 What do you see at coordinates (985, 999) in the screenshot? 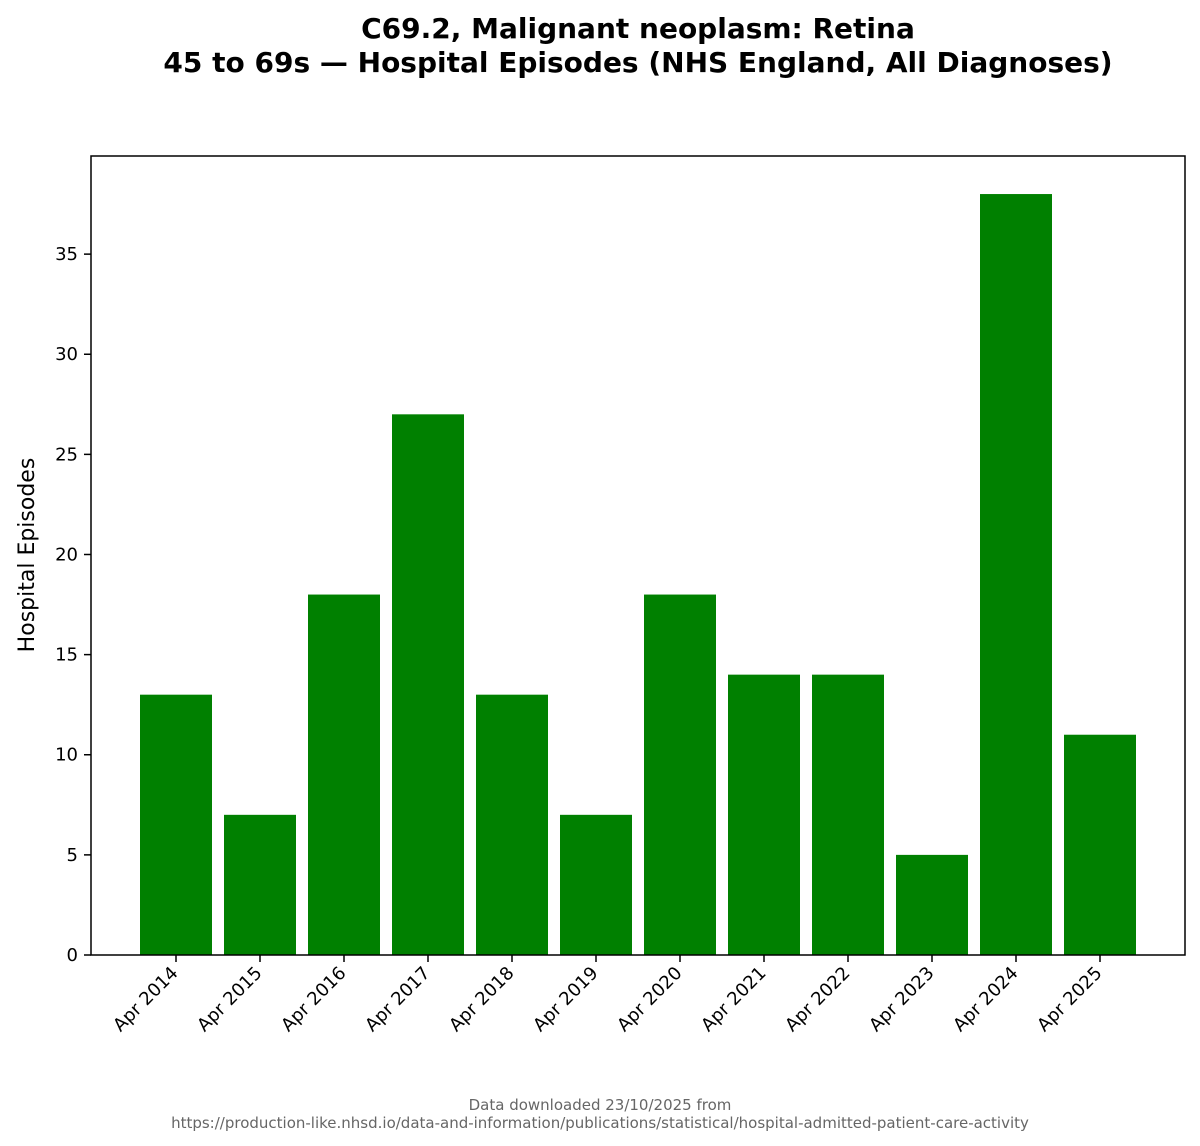
I see `x-tick-label: Apr 2024` at bounding box center [985, 999].